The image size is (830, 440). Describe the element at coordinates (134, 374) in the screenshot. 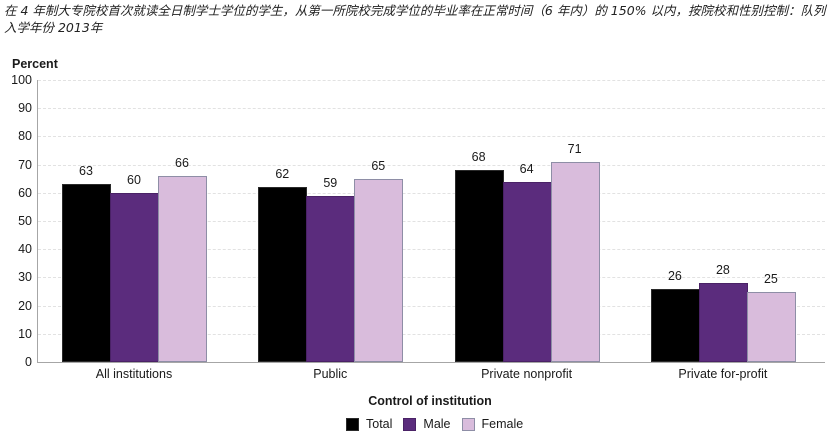

I see `x-tick-label: All institutions` at that location.